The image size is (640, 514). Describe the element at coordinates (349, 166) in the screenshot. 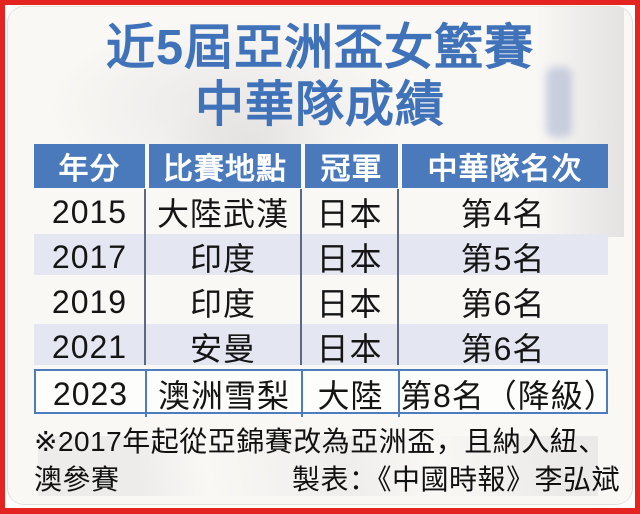

I see `header-champion: 冠軍` at that location.